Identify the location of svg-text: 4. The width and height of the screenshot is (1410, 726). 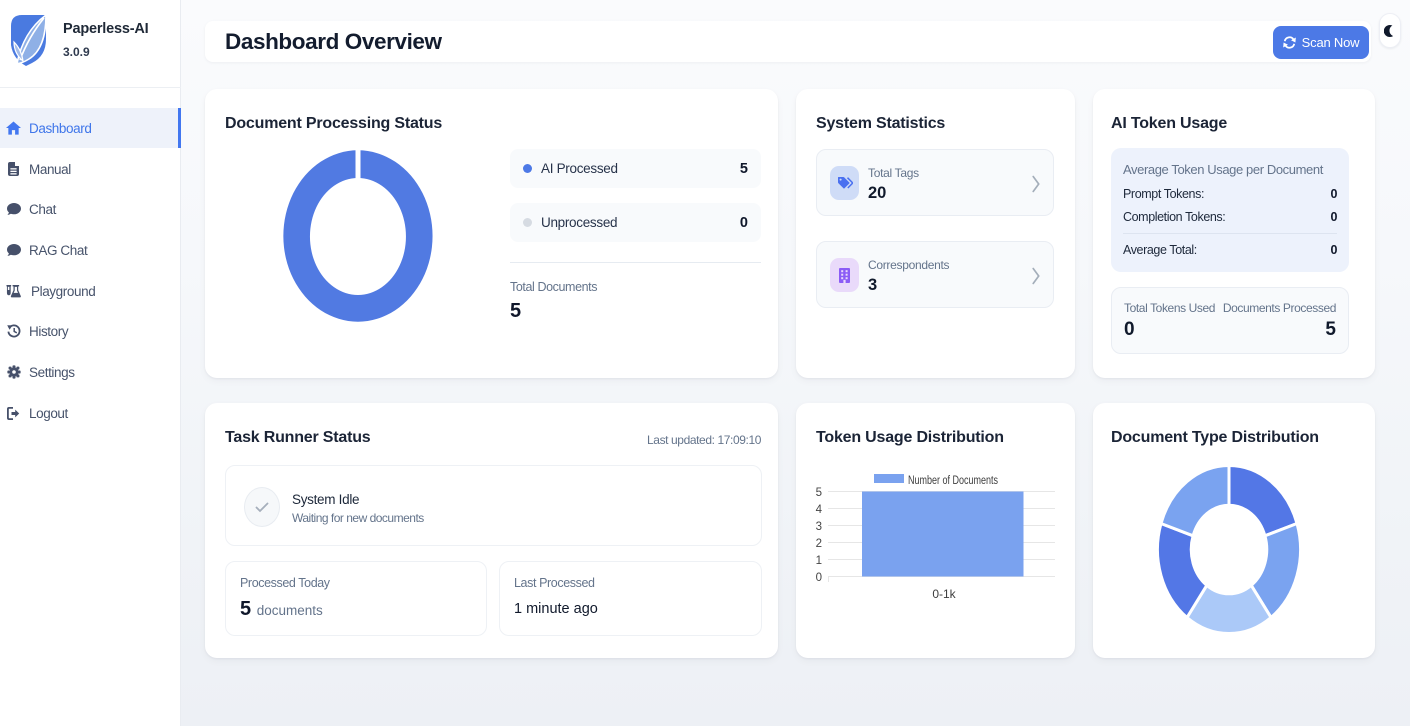
(819, 510).